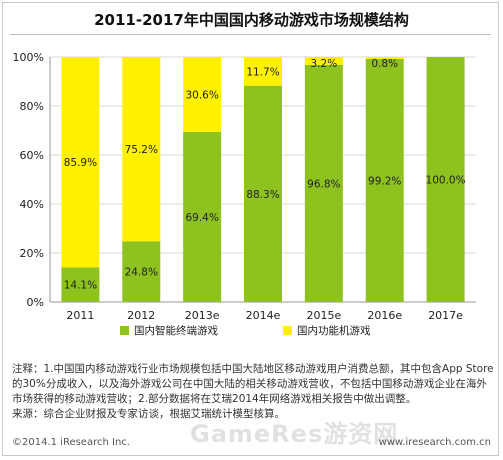 This screenshot has width=503, height=460. Describe the element at coordinates (251, 20) in the screenshot. I see `chart-title: 2011-2017年中国国内移动游戏市场规模结构` at that location.